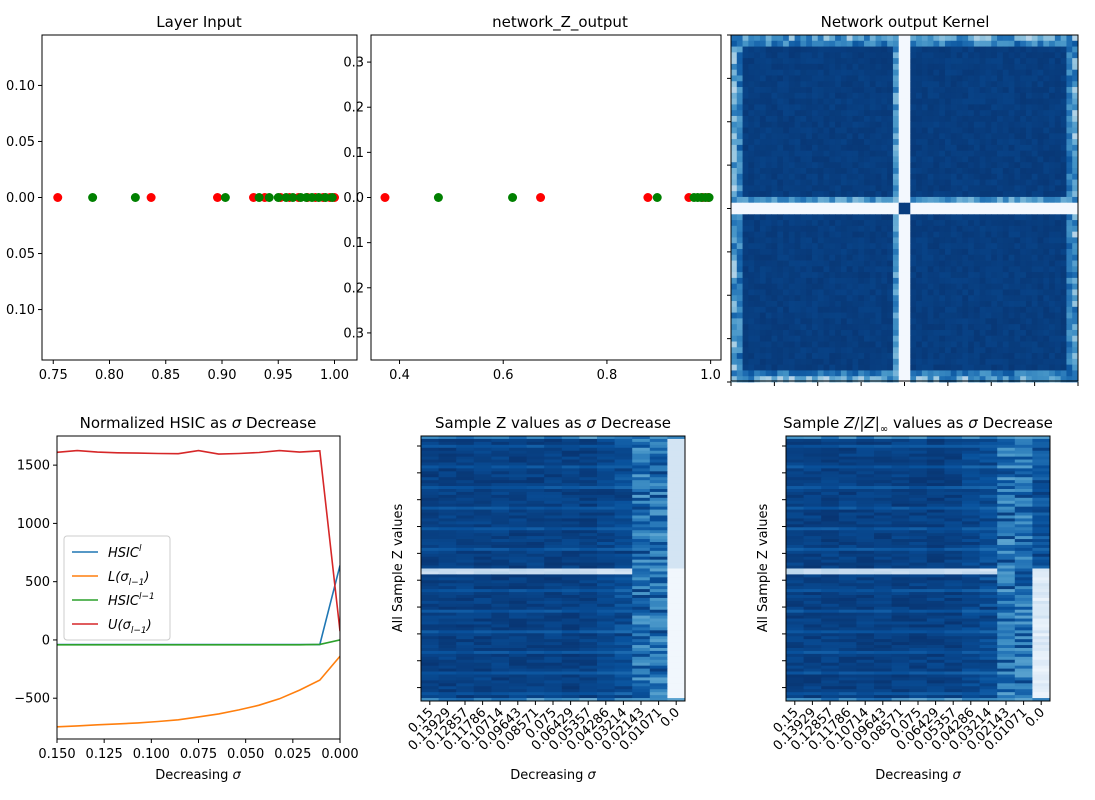 The width and height of the screenshot is (1095, 800). Describe the element at coordinates (198, 754) in the screenshot. I see `x-tick-label: 0.075` at that location.